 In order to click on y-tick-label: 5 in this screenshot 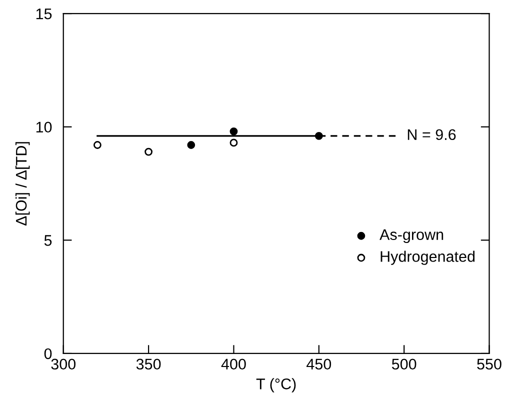, I will do `click(48, 240)`.